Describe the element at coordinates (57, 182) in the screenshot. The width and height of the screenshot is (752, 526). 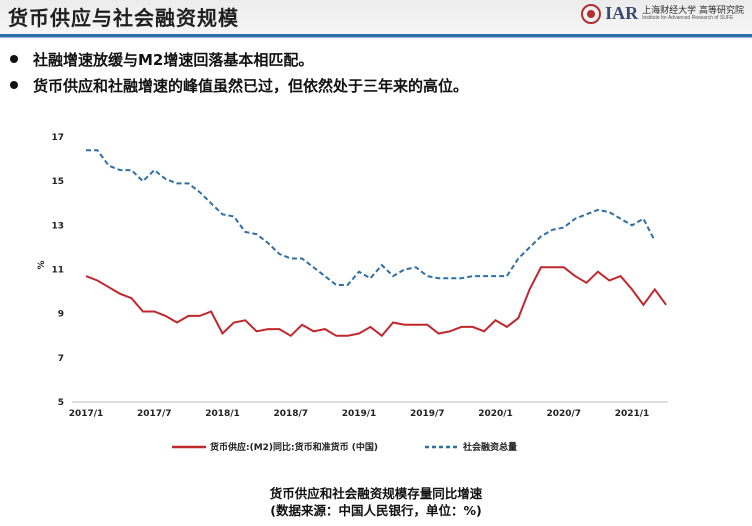
I see `y-tick-label: 15` at that location.